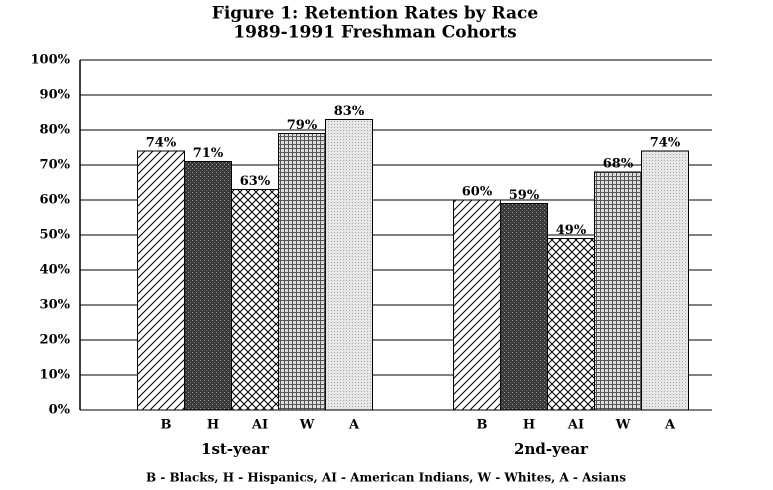 The image size is (773, 490). Describe the element at coordinates (55, 340) in the screenshot. I see `y-tick-label: 20%` at that location.